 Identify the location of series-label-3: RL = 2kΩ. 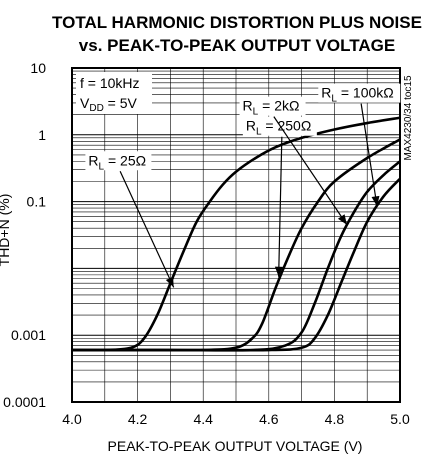
(293, 161).